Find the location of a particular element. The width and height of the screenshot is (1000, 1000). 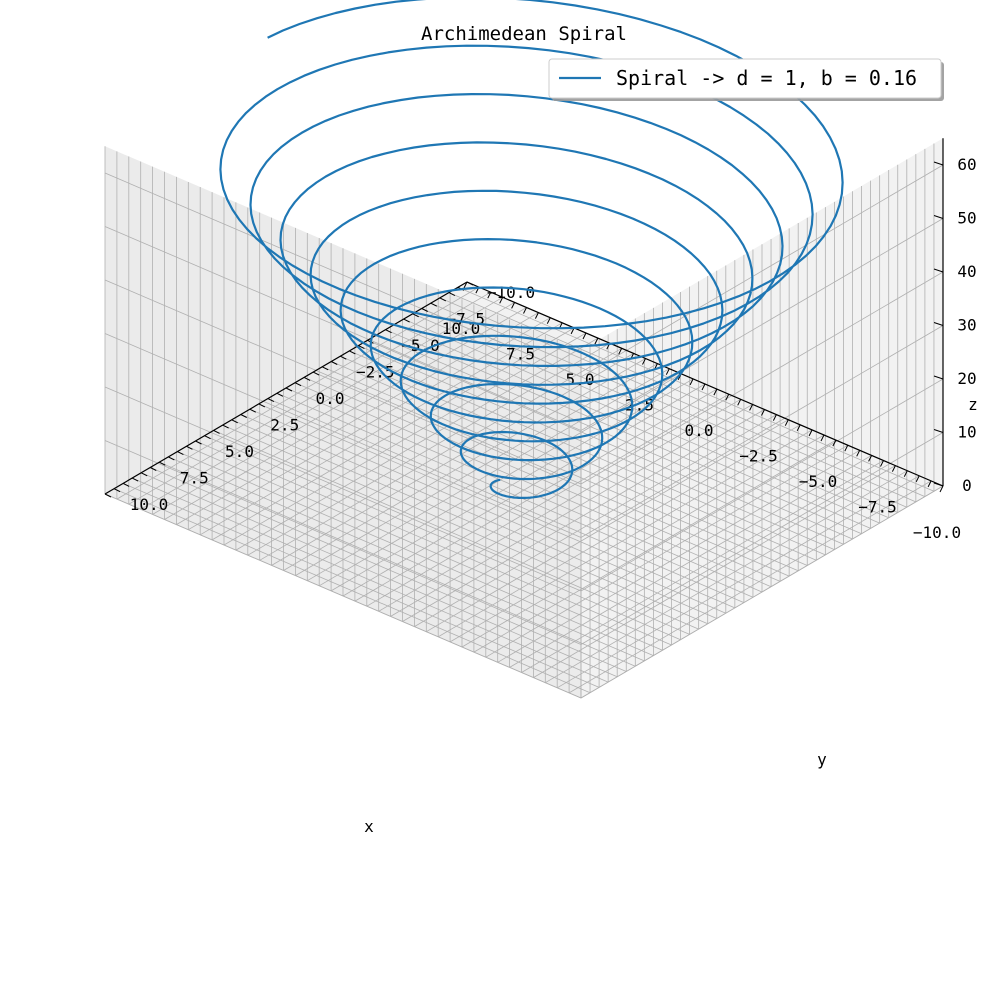

z-tick-label: 10 is located at coordinates (966, 432).